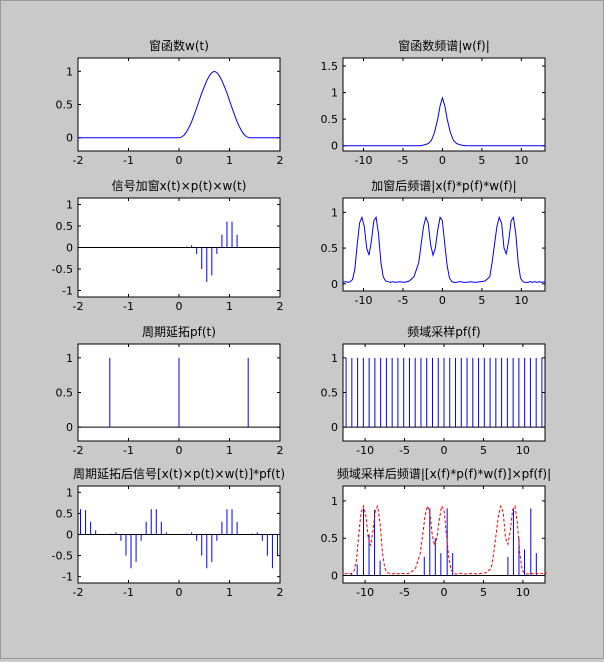 The image size is (604, 662). What do you see at coordinates (179, 332) in the screenshot?
I see `subplot-title: 周期延拓pf(t)` at bounding box center [179, 332].